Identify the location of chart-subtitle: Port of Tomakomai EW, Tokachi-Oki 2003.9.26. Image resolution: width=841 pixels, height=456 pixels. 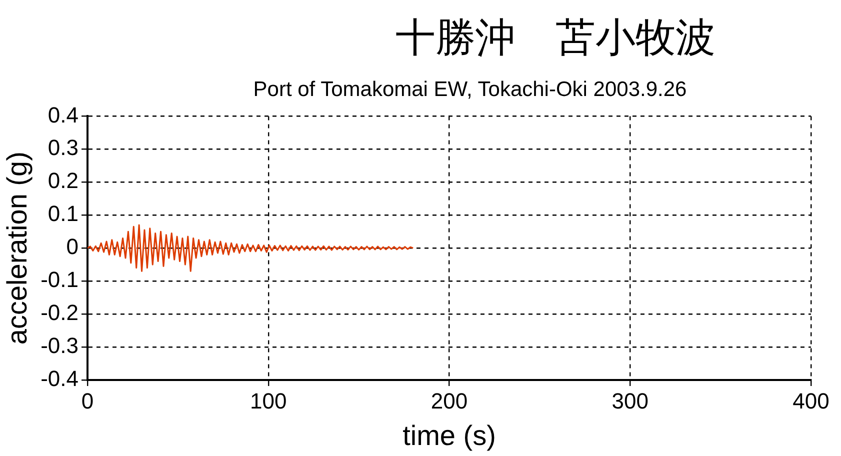
(470, 90).